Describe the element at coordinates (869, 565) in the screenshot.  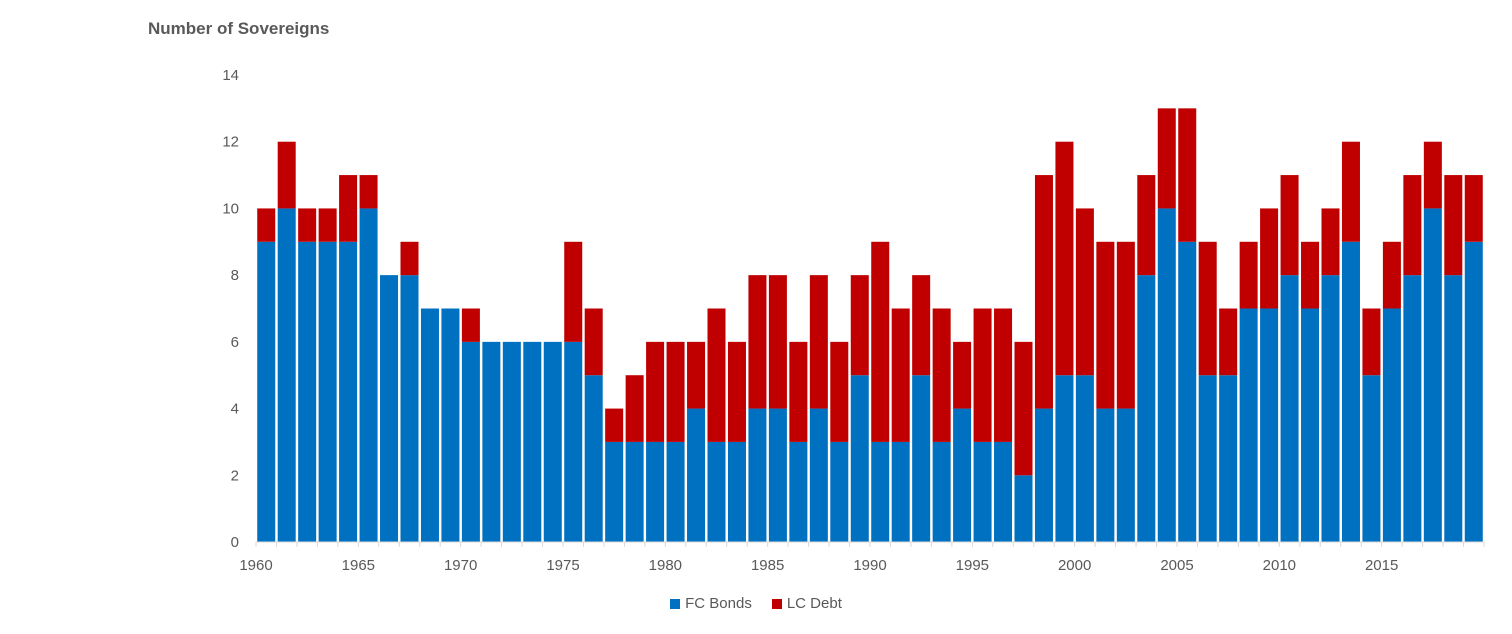
I see `x-tick-label: 1990` at that location.